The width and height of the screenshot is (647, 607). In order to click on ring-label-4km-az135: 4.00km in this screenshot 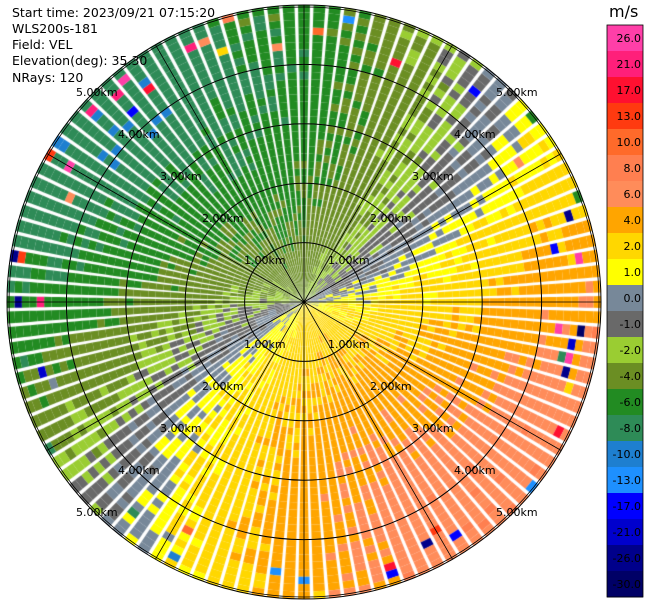, I will do `click(475, 470)`.